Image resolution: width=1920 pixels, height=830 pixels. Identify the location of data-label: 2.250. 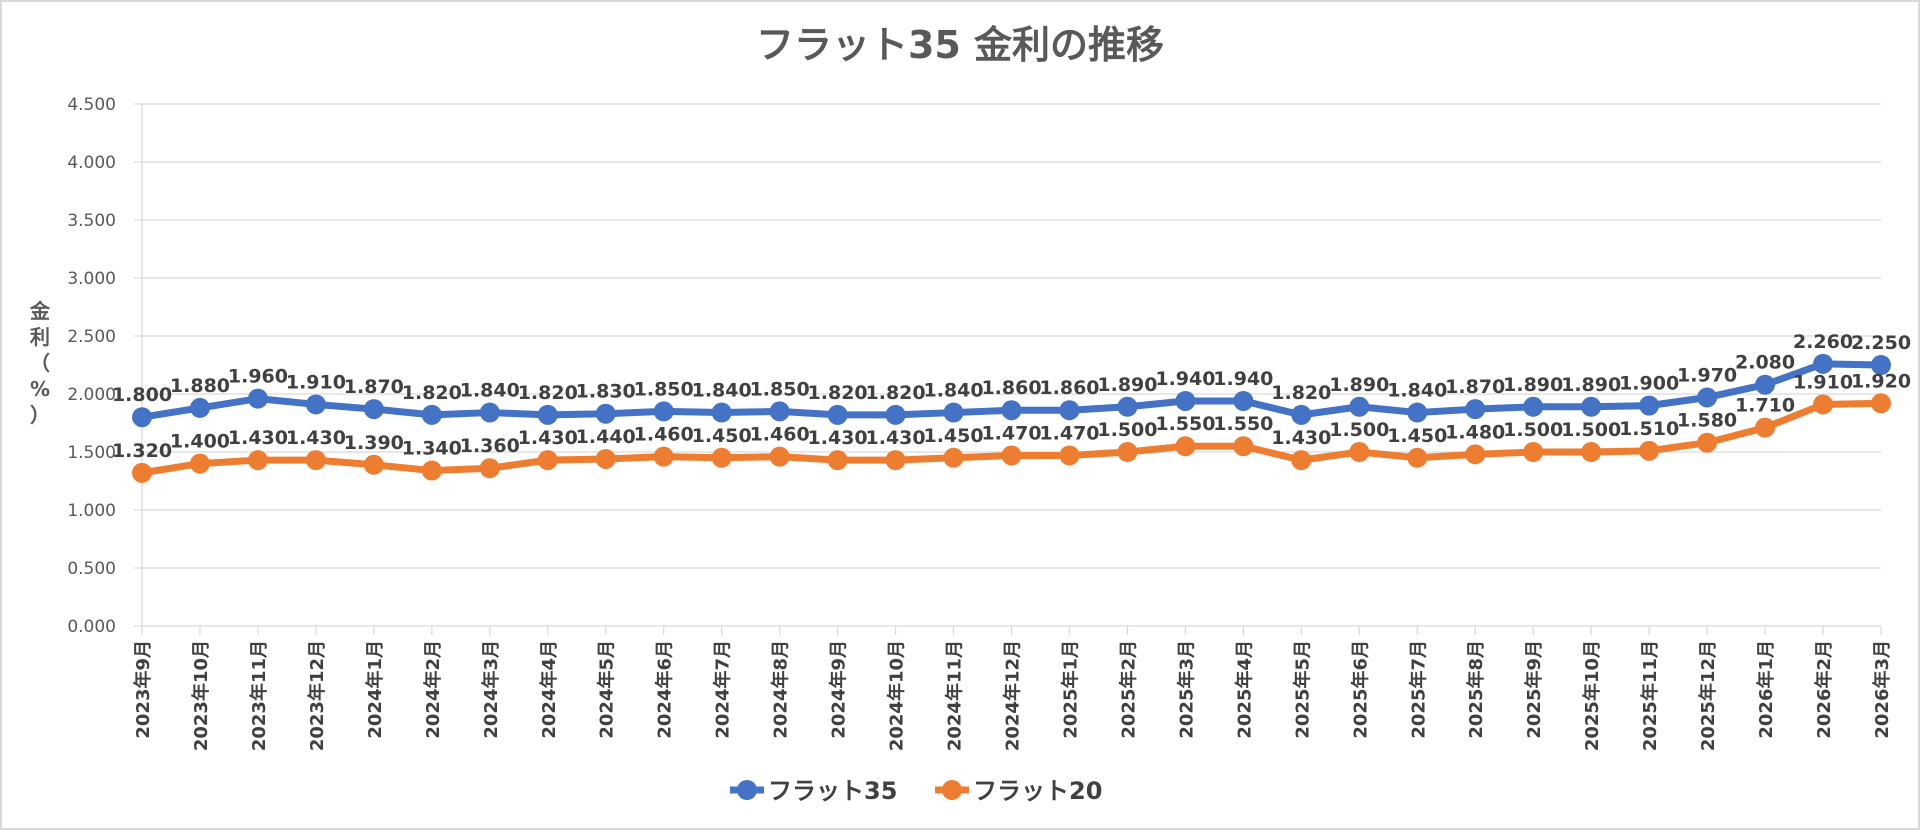
(1881, 343).